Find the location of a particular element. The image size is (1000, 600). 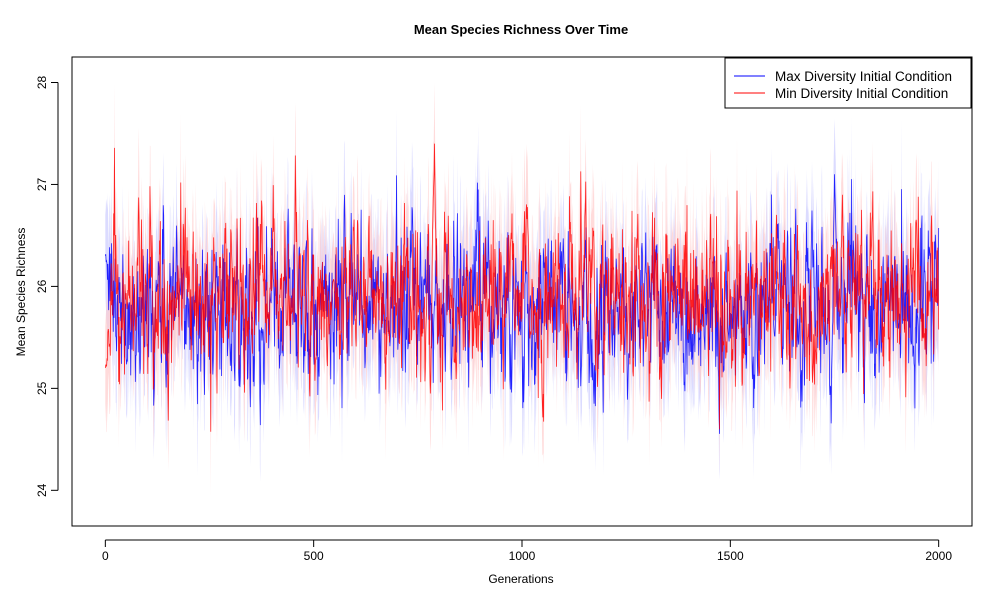

y-axis-label: Mean Species Richness is located at coordinates (21, 292).